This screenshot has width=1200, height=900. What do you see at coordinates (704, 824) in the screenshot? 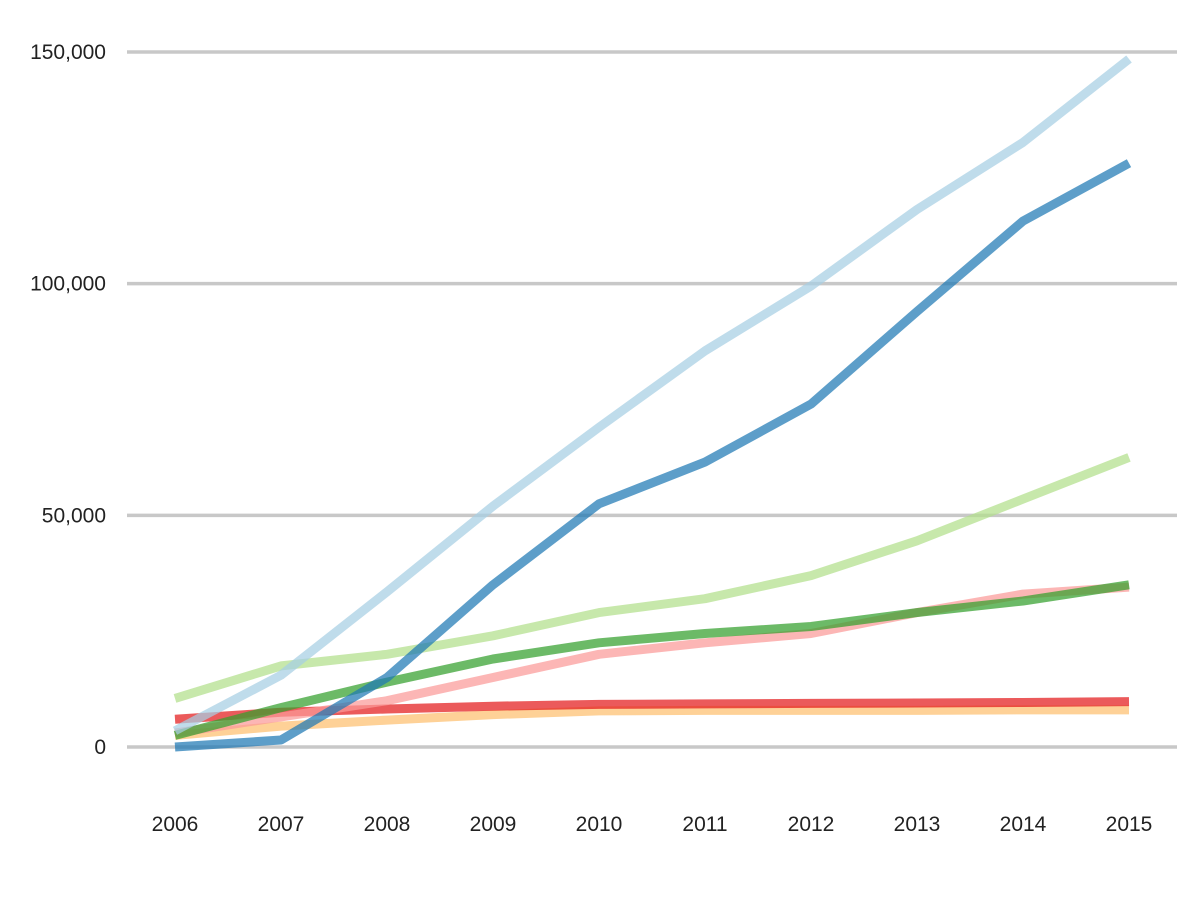
I see `x-tick-label: 2011` at bounding box center [704, 824].